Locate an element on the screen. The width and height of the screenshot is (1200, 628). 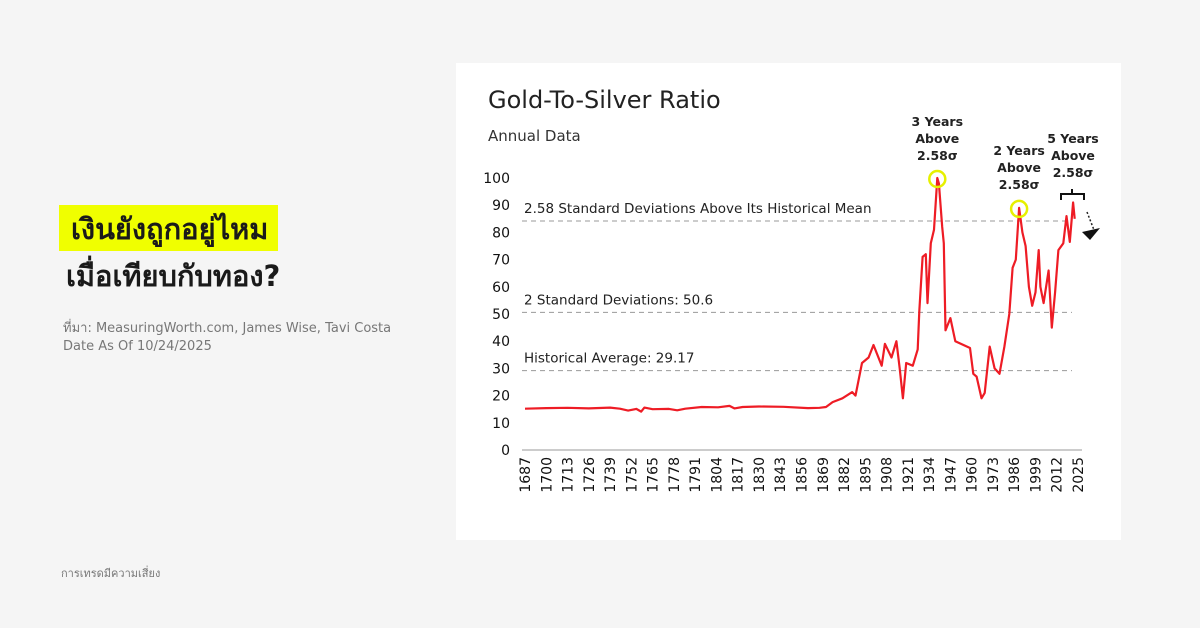
y-tick-label: 80 is located at coordinates (501, 233).